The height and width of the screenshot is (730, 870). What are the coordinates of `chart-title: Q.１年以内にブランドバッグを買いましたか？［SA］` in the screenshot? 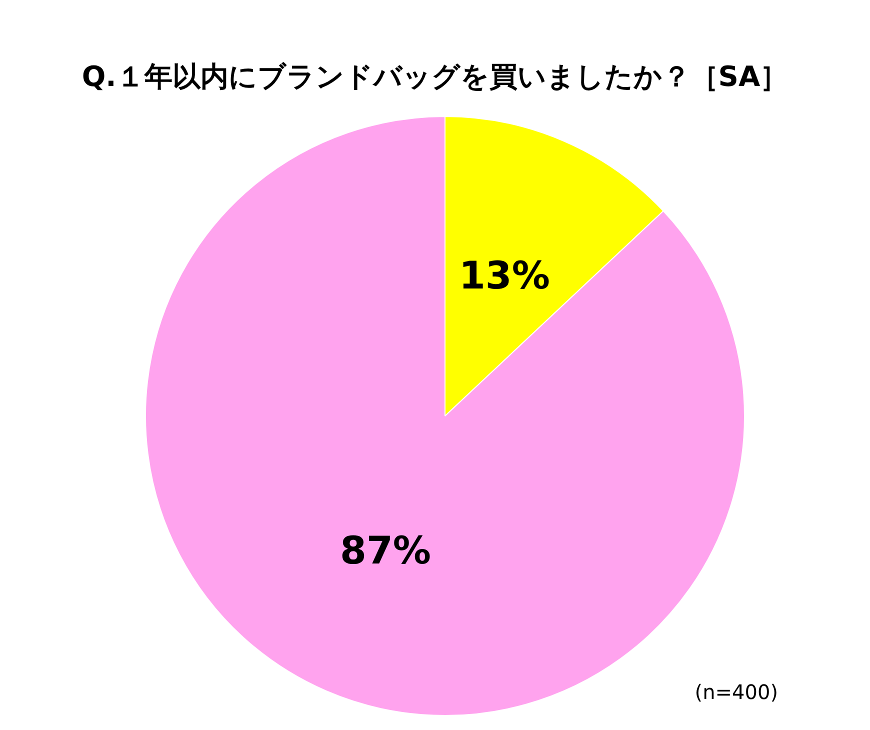 It's located at (435, 77).